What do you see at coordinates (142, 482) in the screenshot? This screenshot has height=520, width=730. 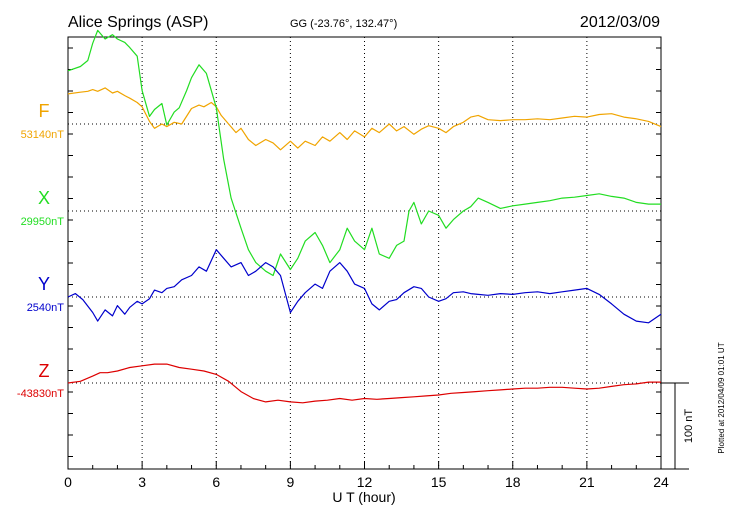 I see `x-tick-label: 3` at bounding box center [142, 482].